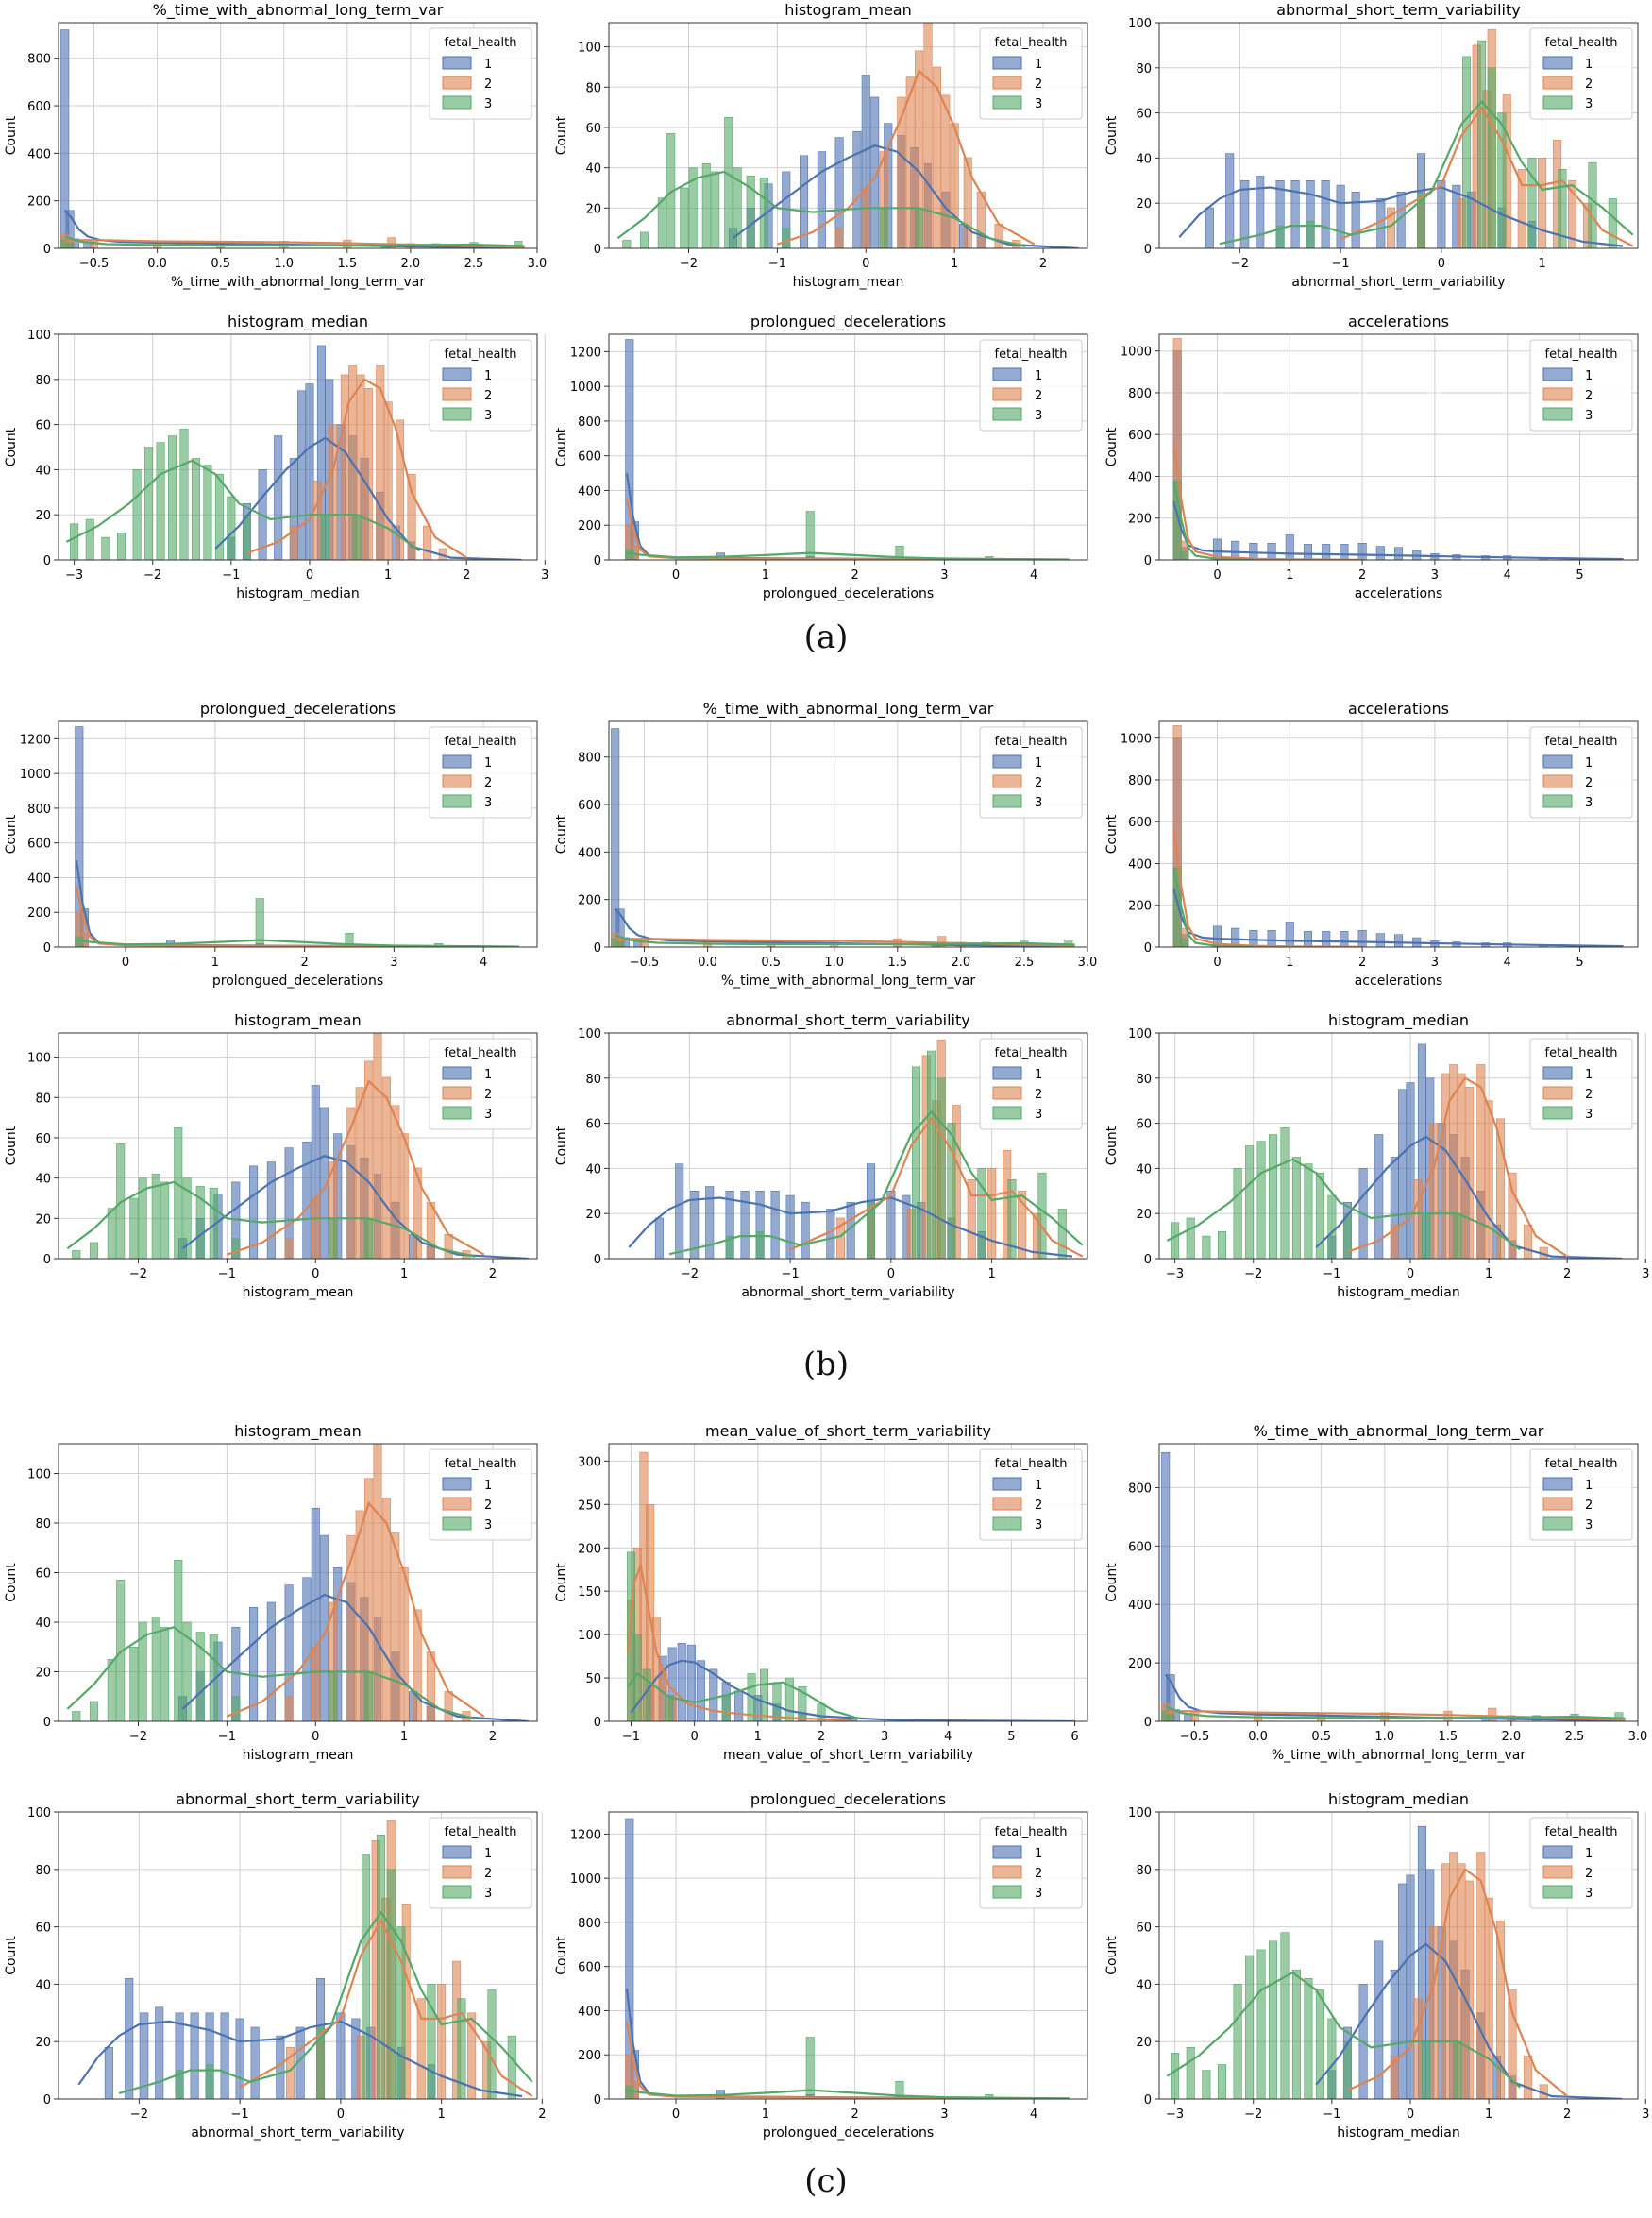  I want to click on x-axis-label: abnormal_short_term_variability, so click(297, 2133).